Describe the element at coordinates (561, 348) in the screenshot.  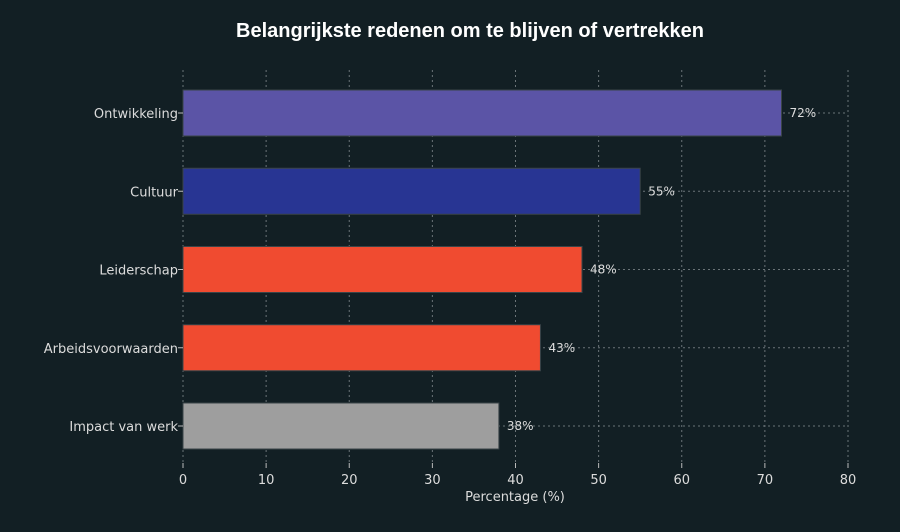
I see `data-label: 43%` at that location.